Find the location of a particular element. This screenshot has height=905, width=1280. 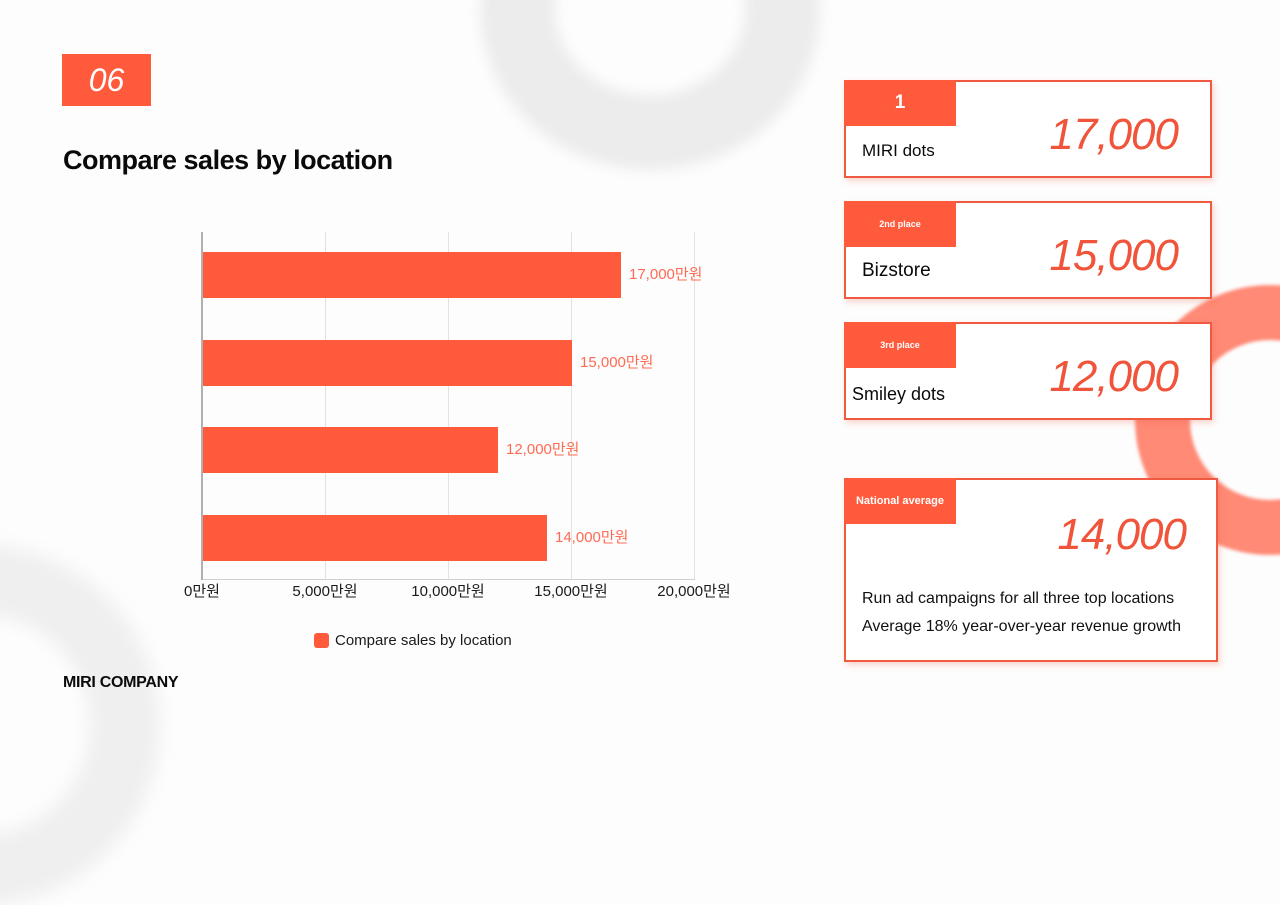

rank-badge: 1 is located at coordinates (900, 103).